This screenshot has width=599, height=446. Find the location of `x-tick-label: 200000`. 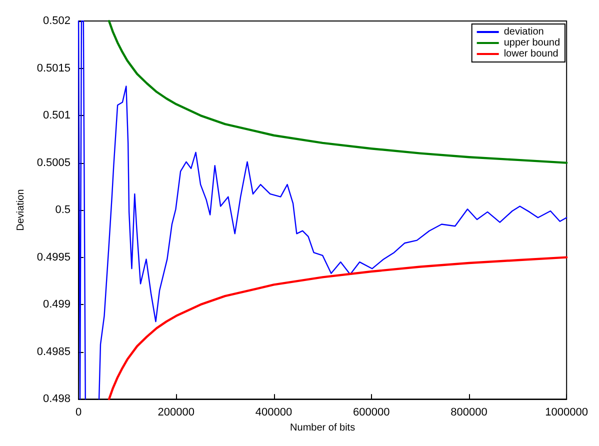

x-tick-label: 200000 is located at coordinates (176, 412).